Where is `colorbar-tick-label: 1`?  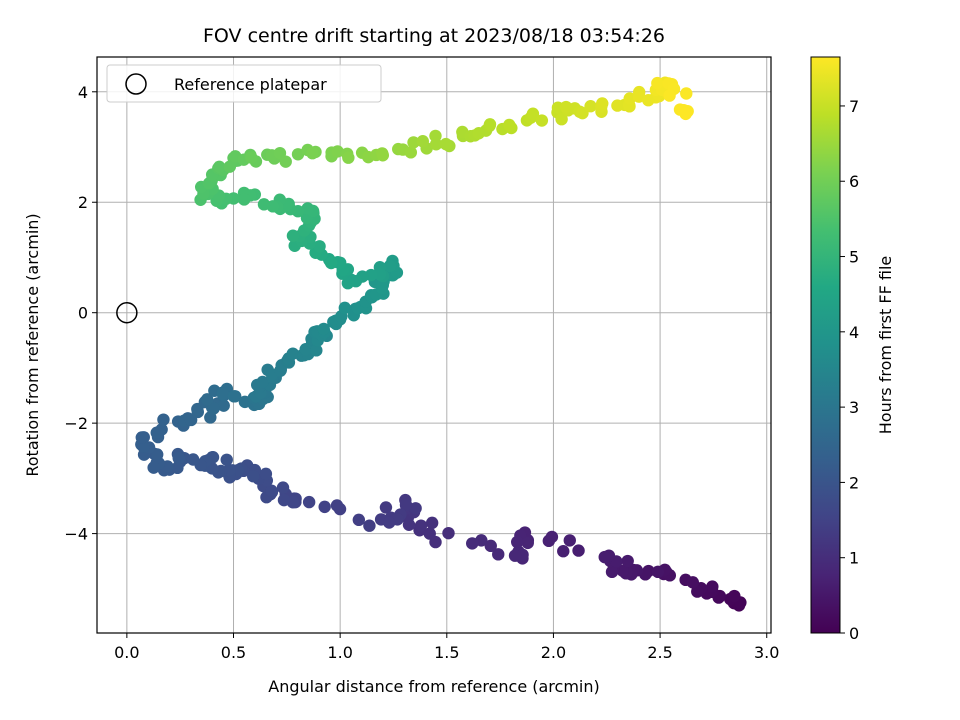 colorbar-tick-label: 1 is located at coordinates (854, 558).